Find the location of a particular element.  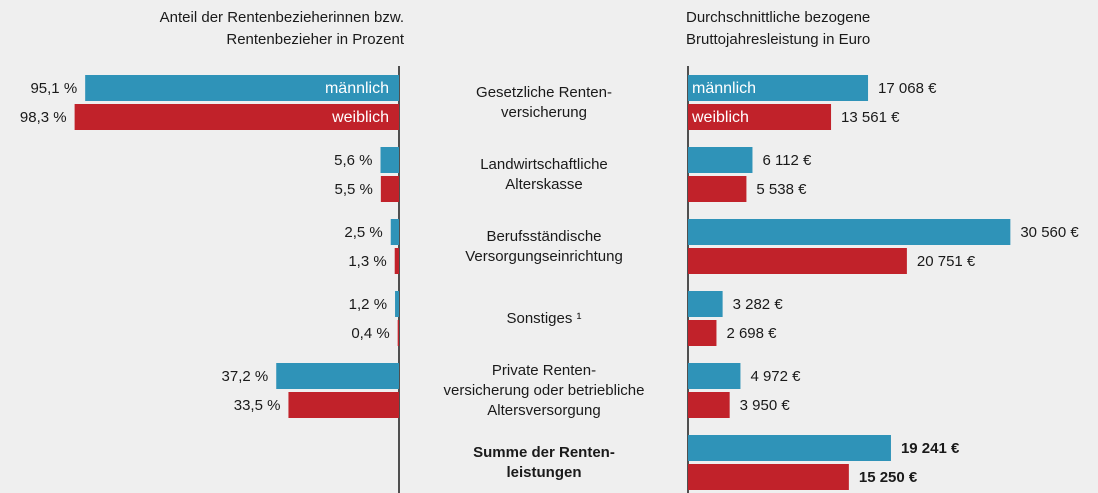

category-label: Berufsständische Versorgungseinrichtung is located at coordinates (544, 246).